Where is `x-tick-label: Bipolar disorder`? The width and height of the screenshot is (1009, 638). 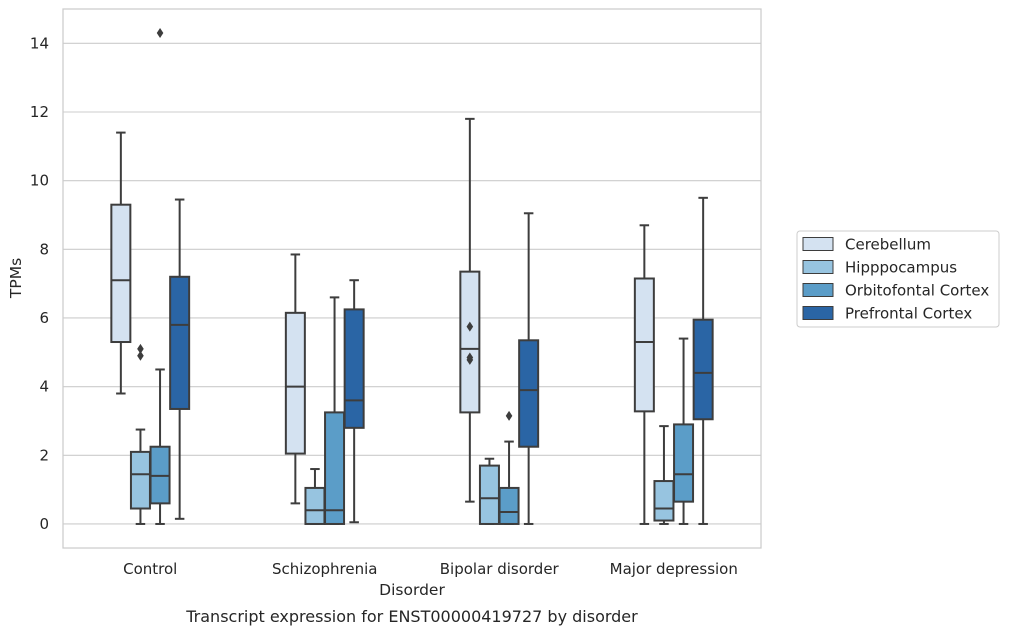 x-tick-label: Bipolar disorder is located at coordinates (500, 569).